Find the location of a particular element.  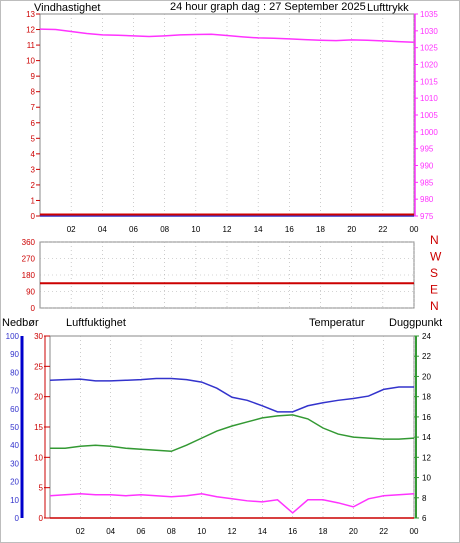

series-duggpunkt-line is located at coordinates (232, 503).